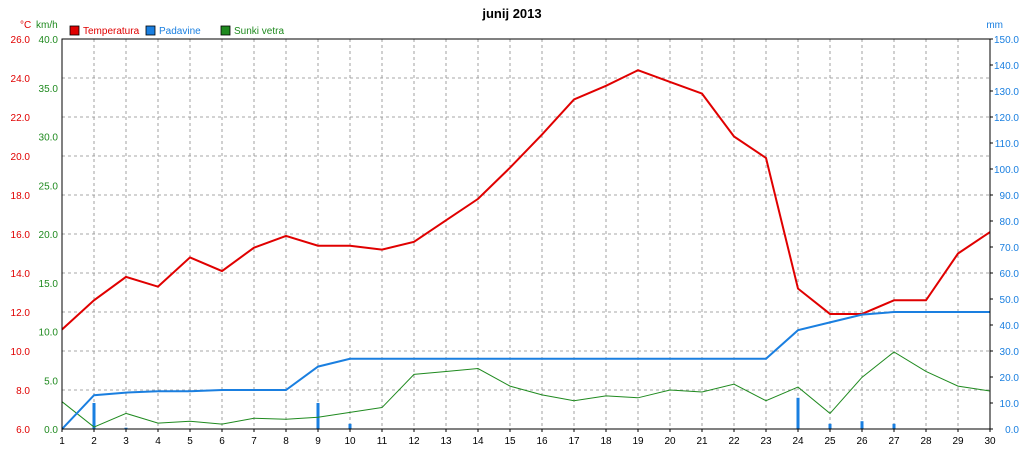 The image size is (1024, 454). I want to click on tick-label-wind: 0.0, so click(51, 430).